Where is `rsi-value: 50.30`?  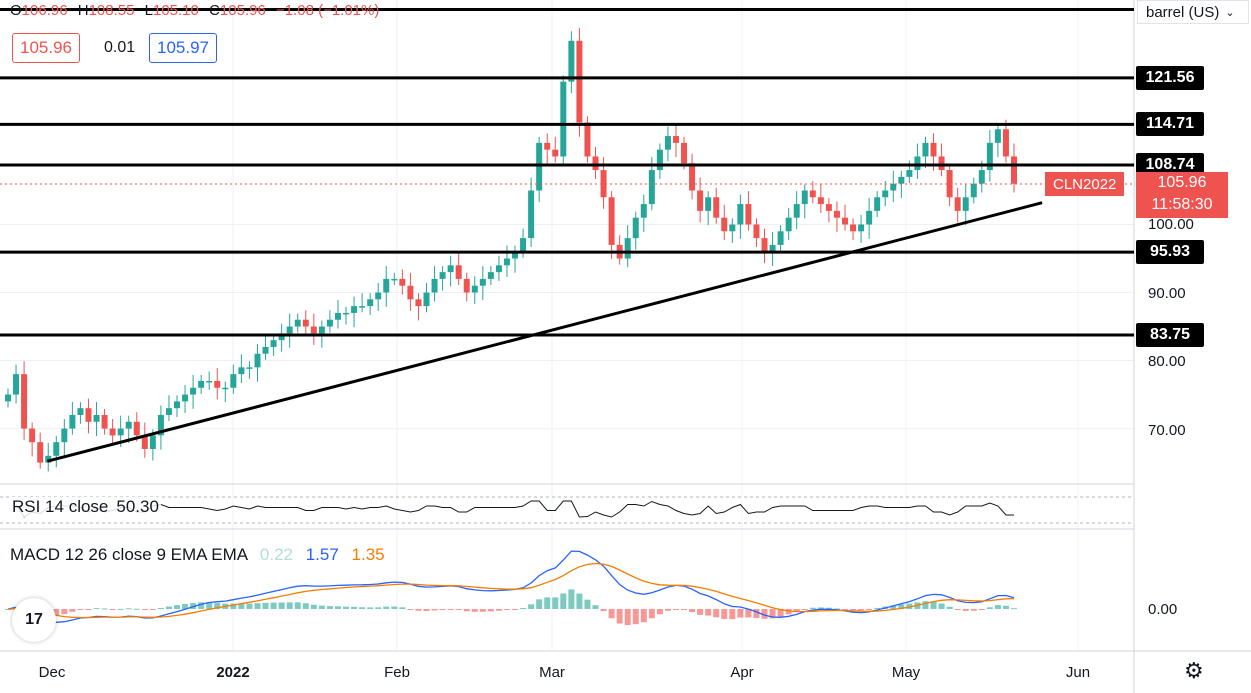 rsi-value: 50.30 is located at coordinates (137, 506).